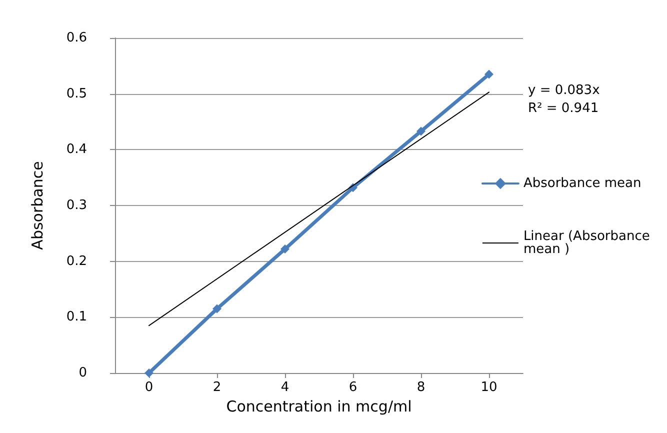  What do you see at coordinates (149, 387) in the screenshot?
I see `x-tick-label: 0` at bounding box center [149, 387].